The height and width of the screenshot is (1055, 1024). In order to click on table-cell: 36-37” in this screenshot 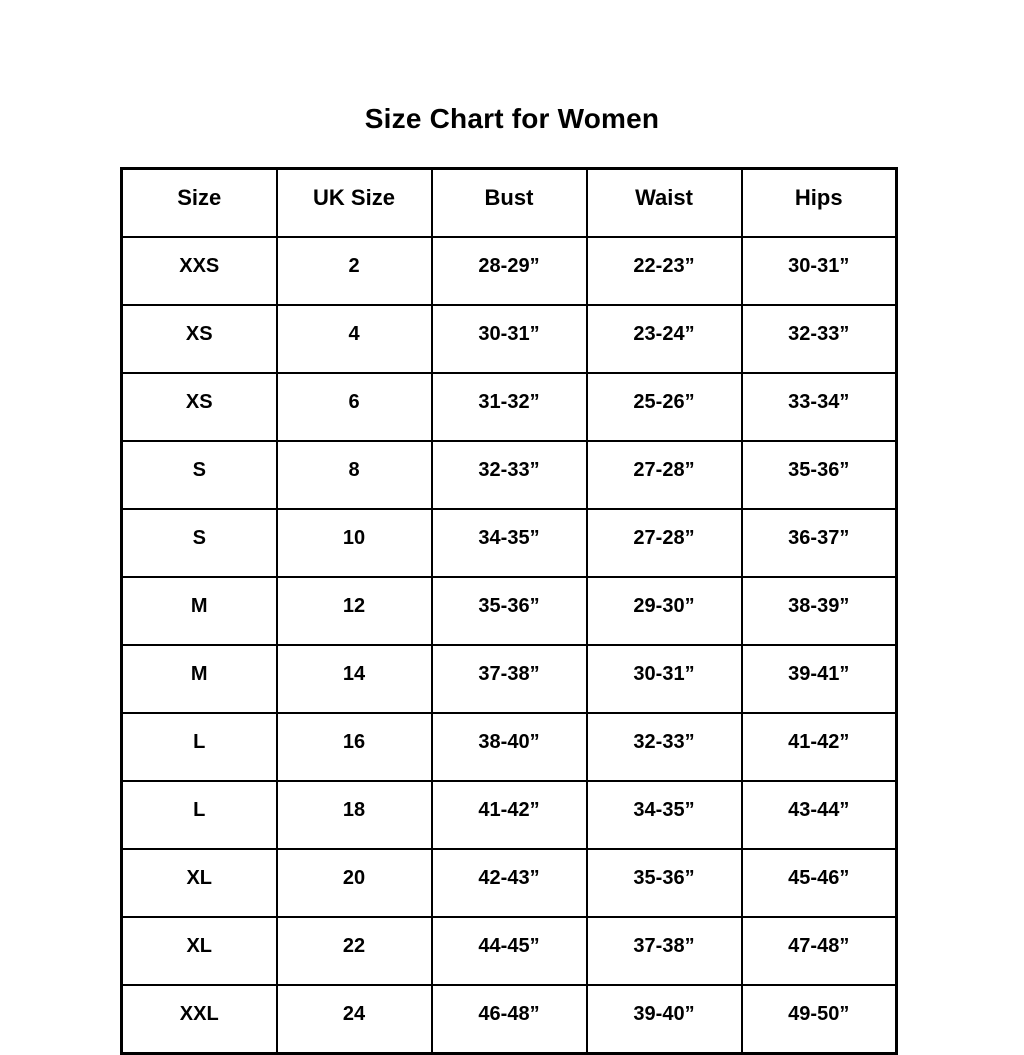, I will do `click(819, 543)`.